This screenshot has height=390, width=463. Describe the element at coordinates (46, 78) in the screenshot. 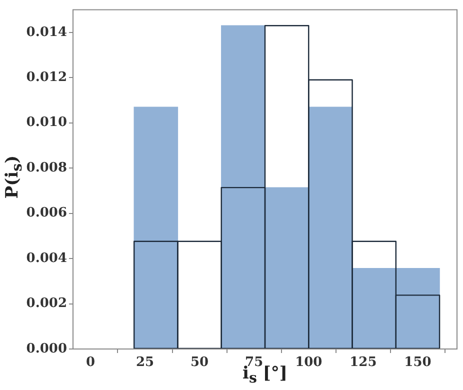

I see `y-tick-label: 0.012` at that location.